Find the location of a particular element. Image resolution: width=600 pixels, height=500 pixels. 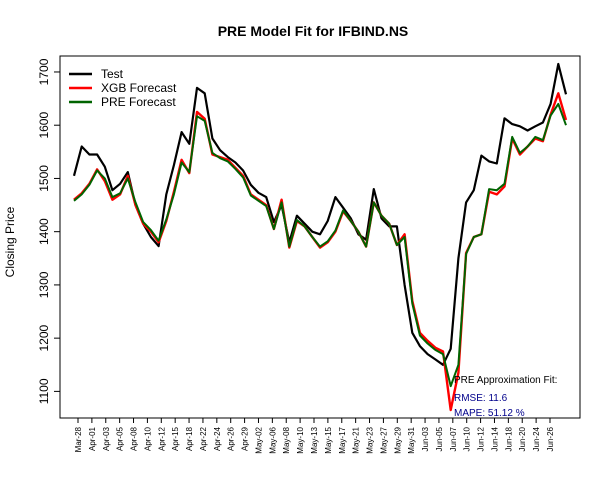

annotation-rmse: RMSE: 11.6 is located at coordinates (481, 398).